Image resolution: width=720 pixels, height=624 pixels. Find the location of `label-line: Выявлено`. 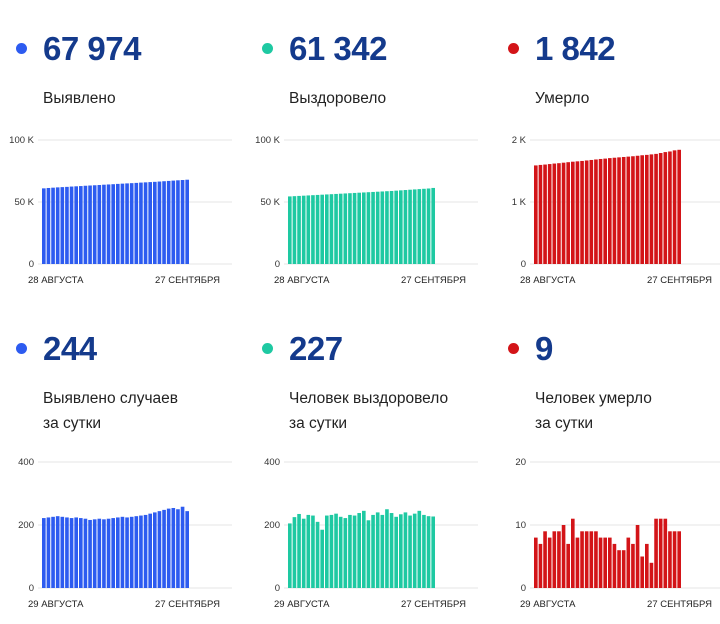

label-line: Выявлено is located at coordinates (79, 98).